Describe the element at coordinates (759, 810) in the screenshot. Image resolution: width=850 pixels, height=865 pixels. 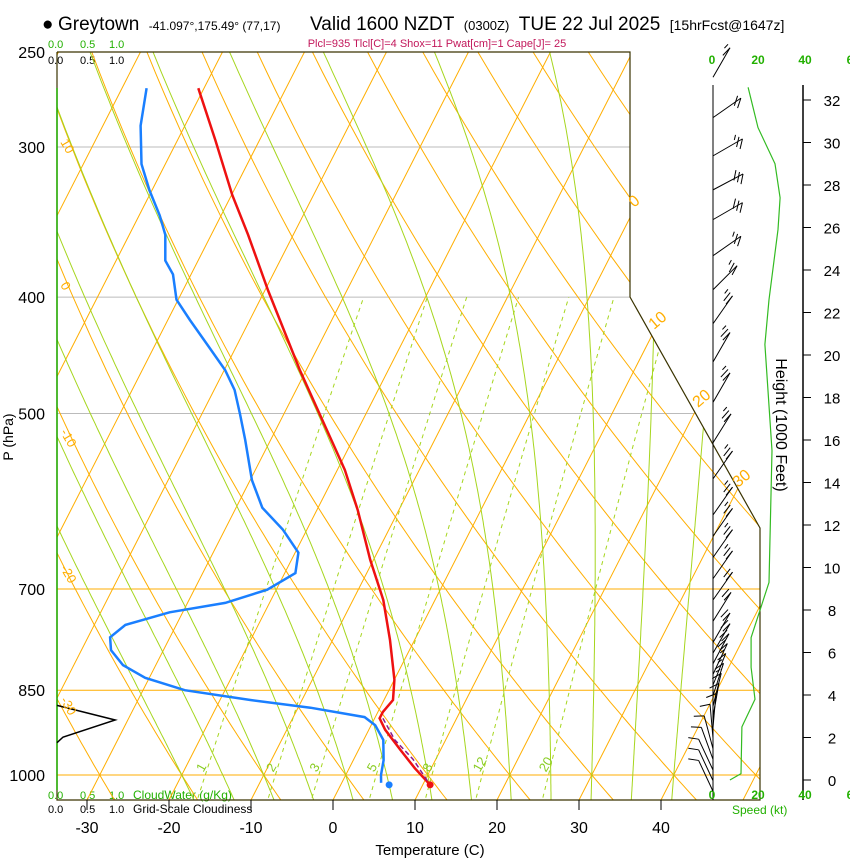
I see `speed-axis-title: Speed (kt)` at that location.